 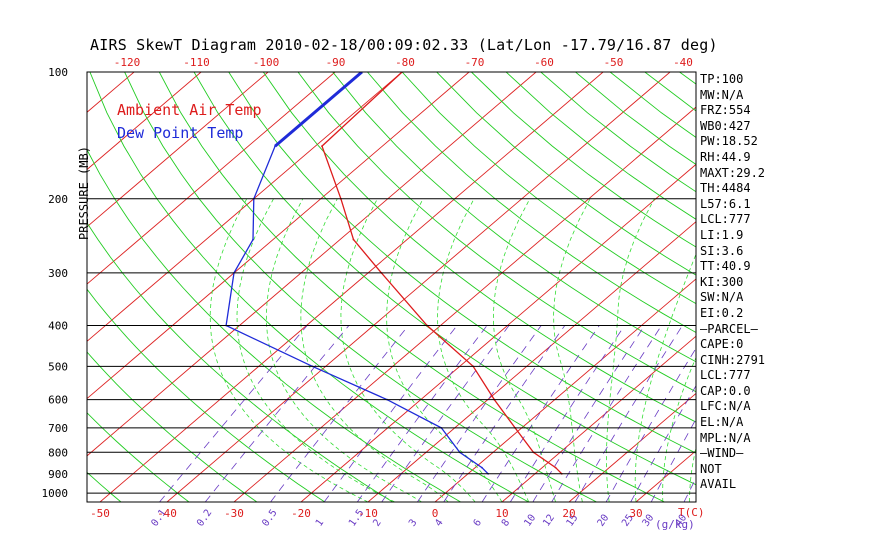 I want to click on index-item: TP:100, so click(x=722, y=79).